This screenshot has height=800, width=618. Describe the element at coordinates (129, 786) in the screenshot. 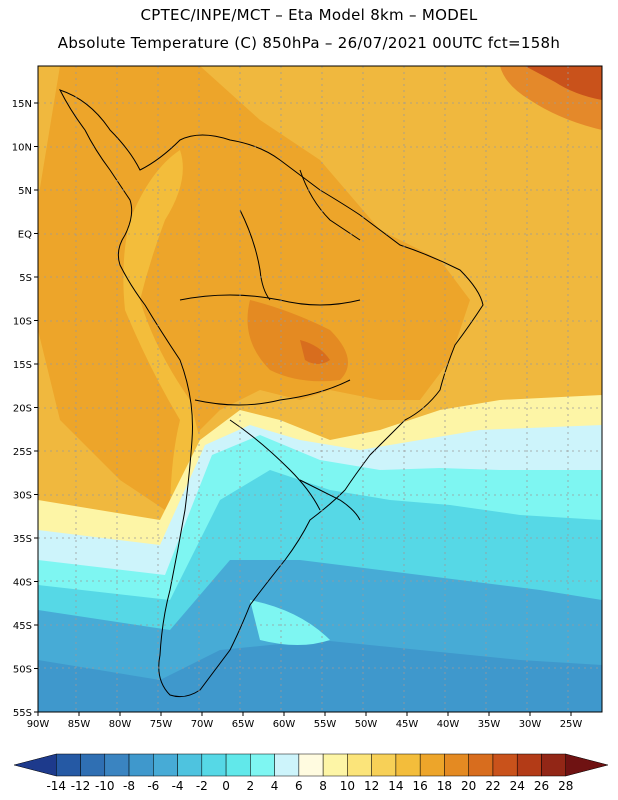

I see `colorbar-tick-label: -8` at that location.